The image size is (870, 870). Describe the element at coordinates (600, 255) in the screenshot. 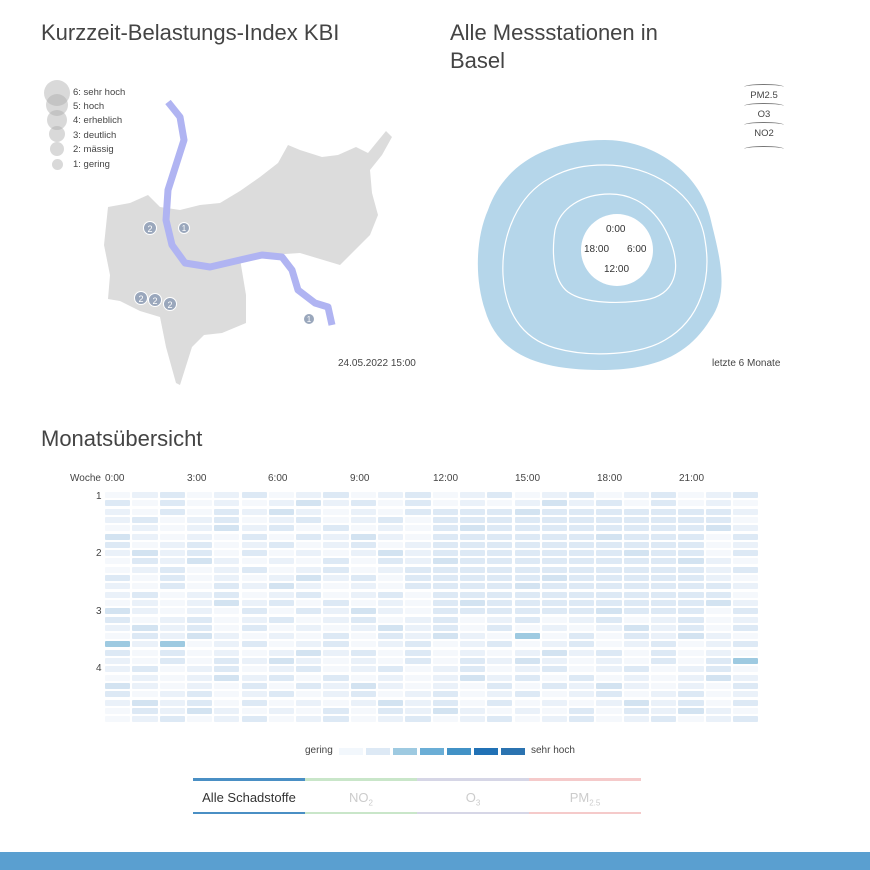

I see `radial-chart` at that location.